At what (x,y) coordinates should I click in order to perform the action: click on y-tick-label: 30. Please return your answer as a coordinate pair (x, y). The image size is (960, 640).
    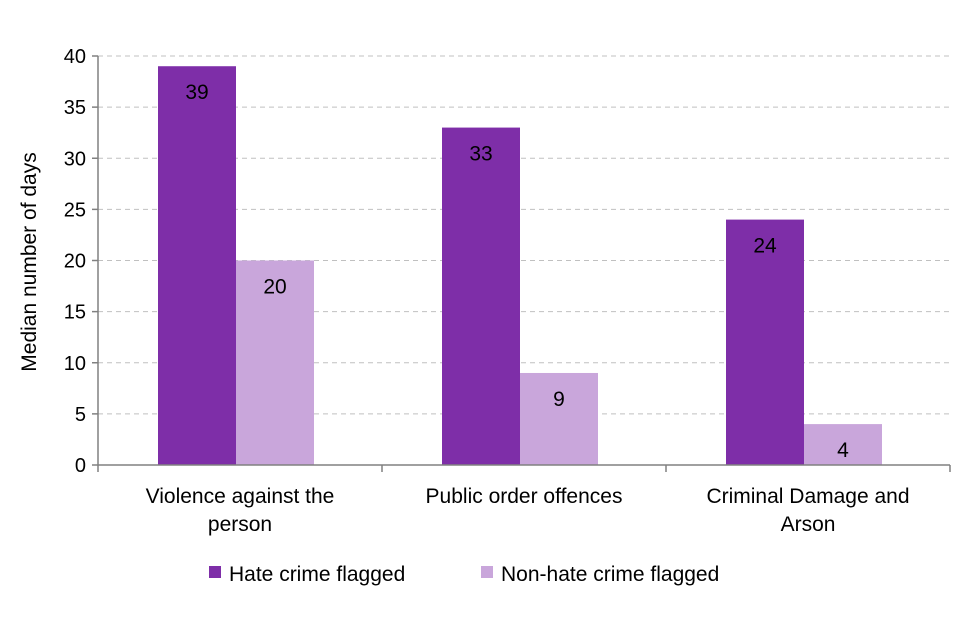
    Looking at the image, I should click on (75, 159).